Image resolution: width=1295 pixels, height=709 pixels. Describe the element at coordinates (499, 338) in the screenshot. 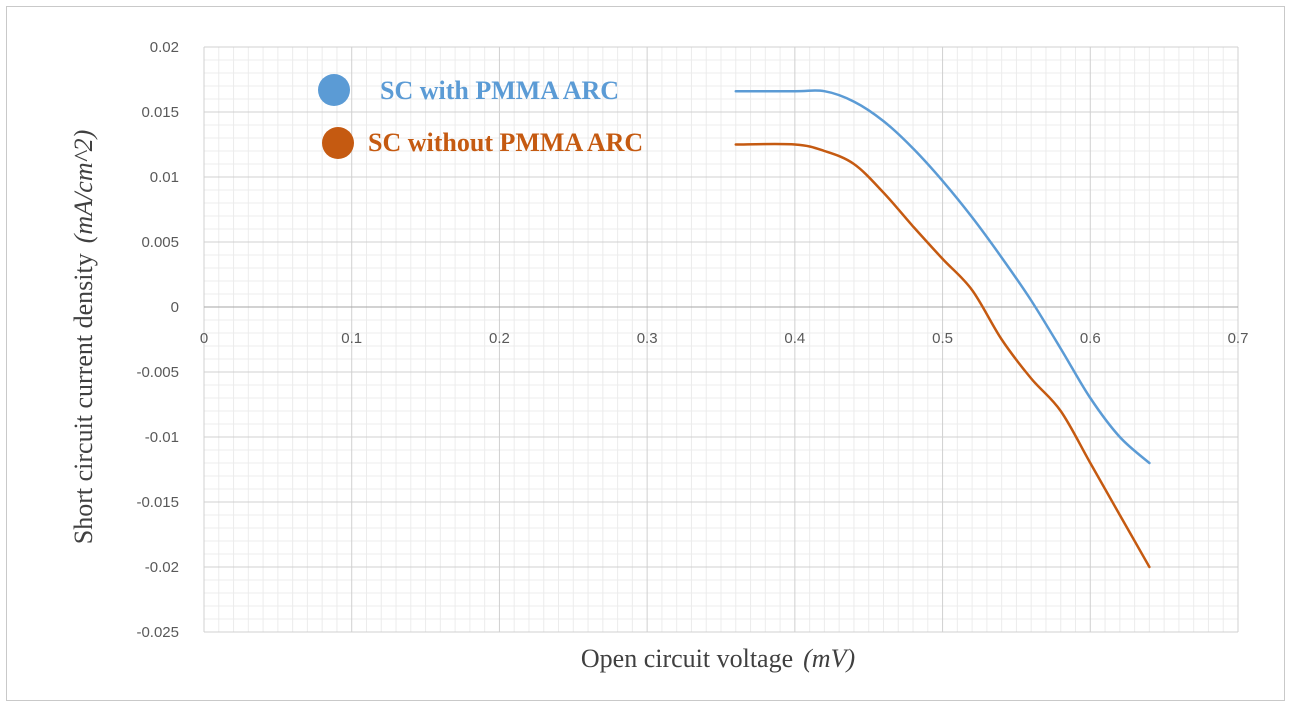

I see `x-tick-label: 0.2` at that location.